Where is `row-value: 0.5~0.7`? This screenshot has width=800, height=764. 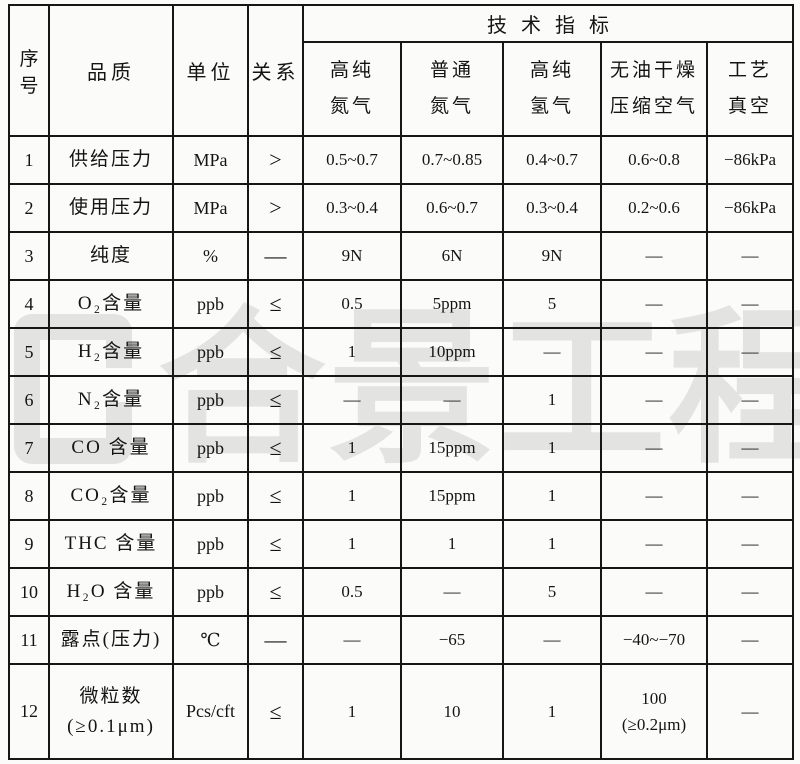
row-value: 0.5~0.7 is located at coordinates (352, 160).